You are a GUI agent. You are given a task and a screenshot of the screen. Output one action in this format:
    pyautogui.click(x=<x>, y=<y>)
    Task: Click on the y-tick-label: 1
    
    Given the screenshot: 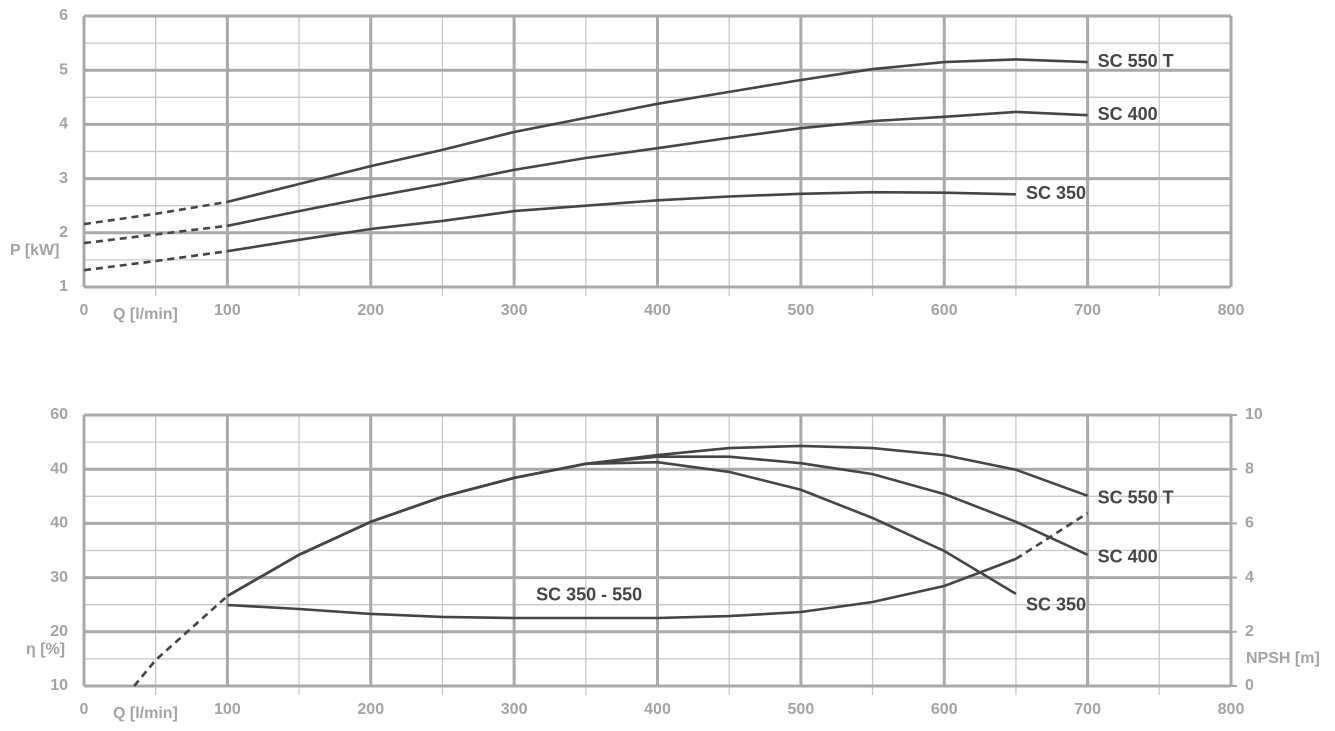 What is the action you would take?
    pyautogui.click(x=63, y=286)
    